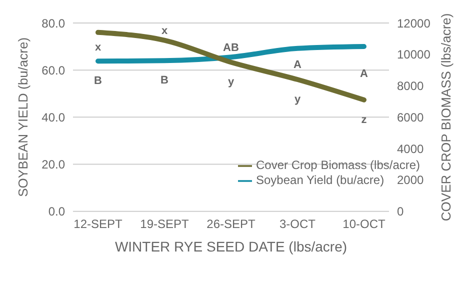 This screenshot has width=469, height=299. I want to click on y-axis-title: SOYBEAN YIELD (bu/acre), so click(23, 117).